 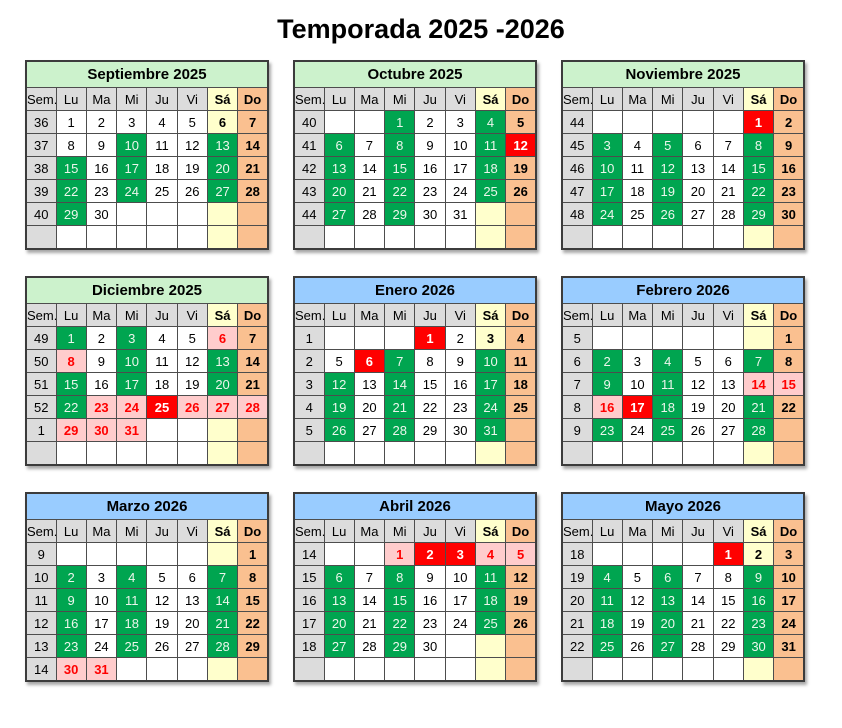 I want to click on day-cell: 28, so click(x=253, y=191).